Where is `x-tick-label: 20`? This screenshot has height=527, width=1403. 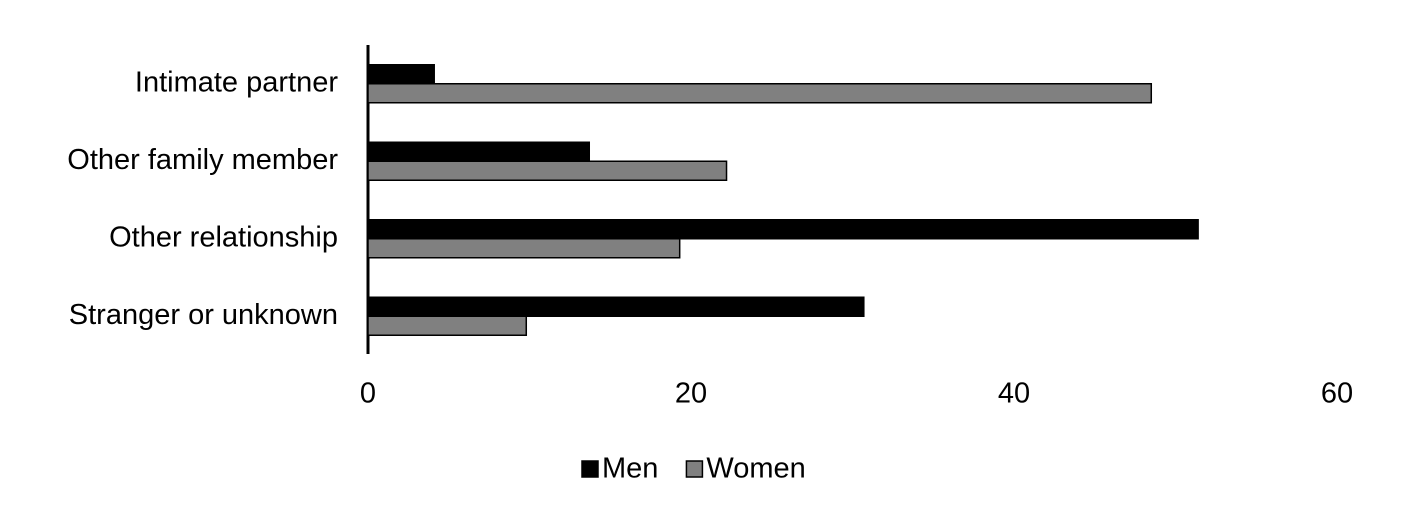 x-tick-label: 20 is located at coordinates (691, 394).